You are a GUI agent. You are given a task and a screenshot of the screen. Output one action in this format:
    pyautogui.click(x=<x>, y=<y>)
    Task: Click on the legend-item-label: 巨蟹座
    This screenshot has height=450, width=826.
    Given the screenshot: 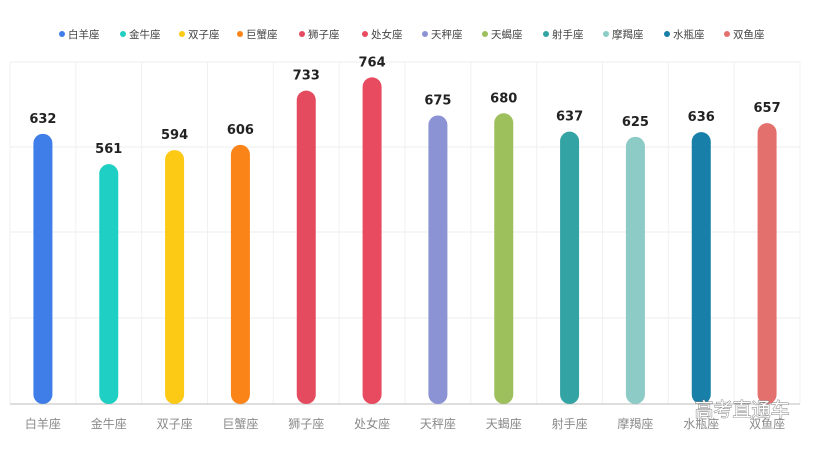 What is the action you would take?
    pyautogui.click(x=262, y=34)
    